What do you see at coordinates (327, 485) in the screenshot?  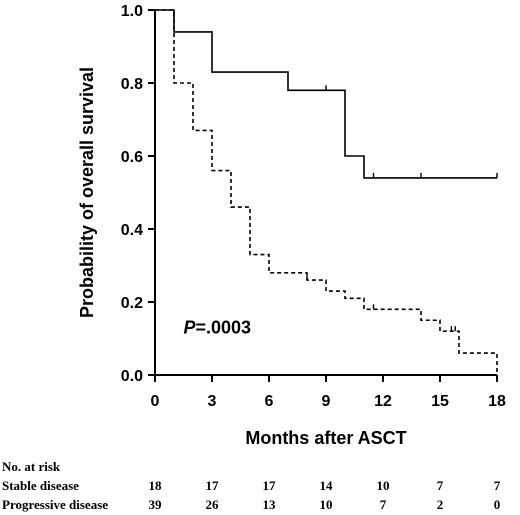 I see `risk-value-stable-disease: 14` at bounding box center [327, 485].